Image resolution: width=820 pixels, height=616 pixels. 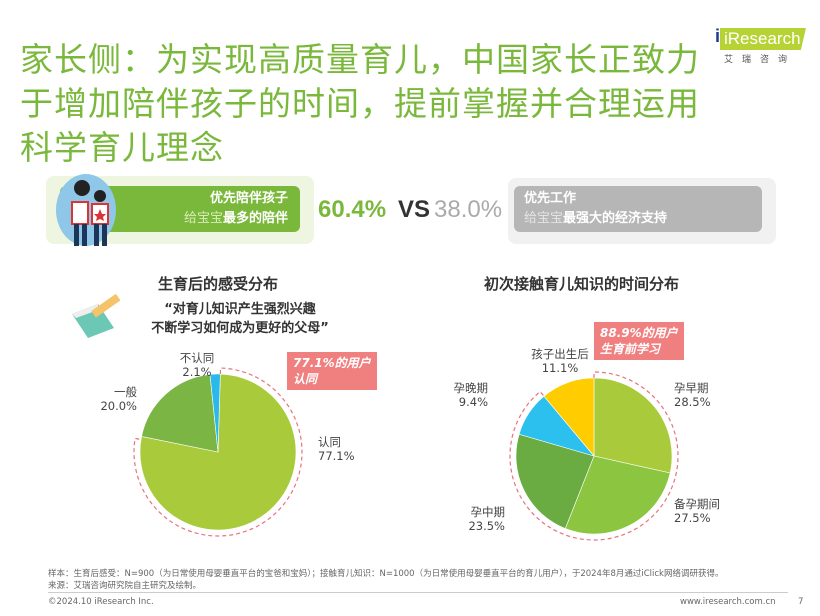 I want to click on slice-value-label: 2.1%, so click(x=196, y=372).